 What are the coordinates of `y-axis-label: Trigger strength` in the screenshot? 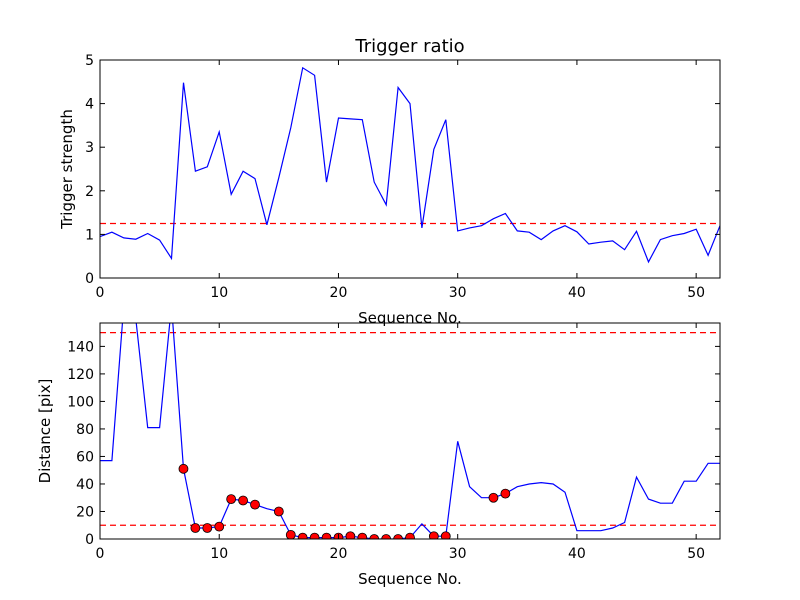 It's located at (67, 169).